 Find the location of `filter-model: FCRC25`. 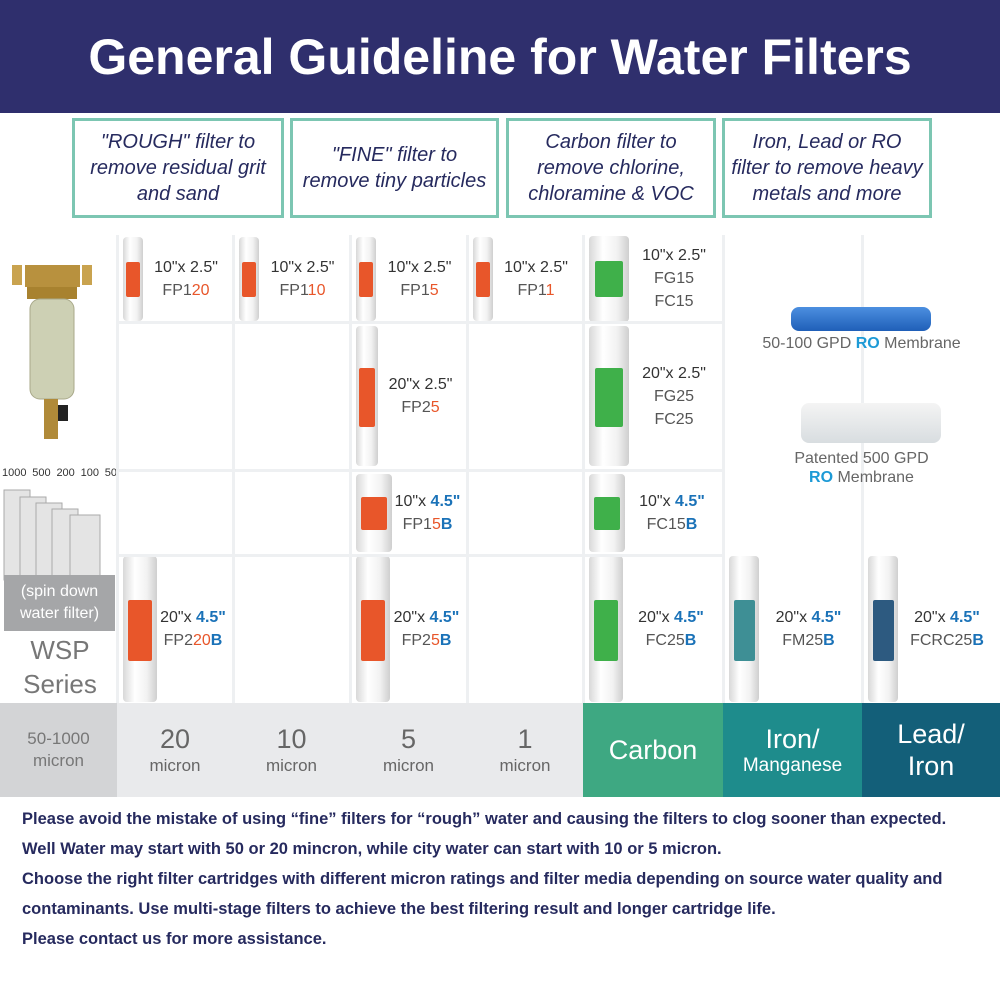

filter-model: FCRC25 is located at coordinates (941, 640).